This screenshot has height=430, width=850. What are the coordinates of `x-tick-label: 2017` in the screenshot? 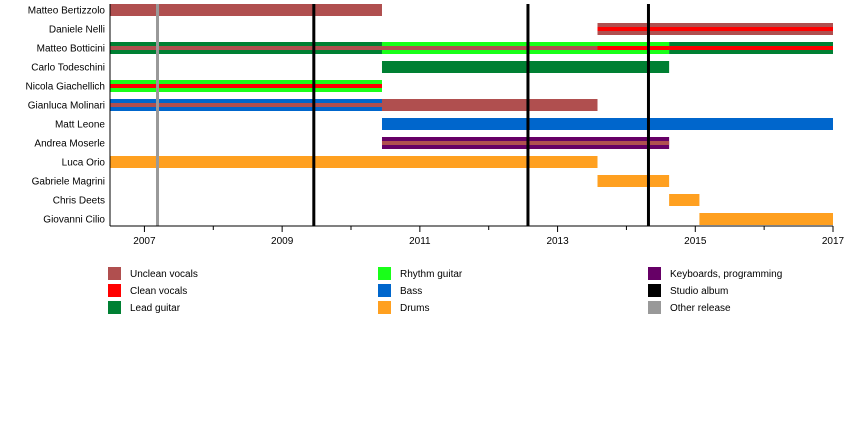 It's located at (833, 241).